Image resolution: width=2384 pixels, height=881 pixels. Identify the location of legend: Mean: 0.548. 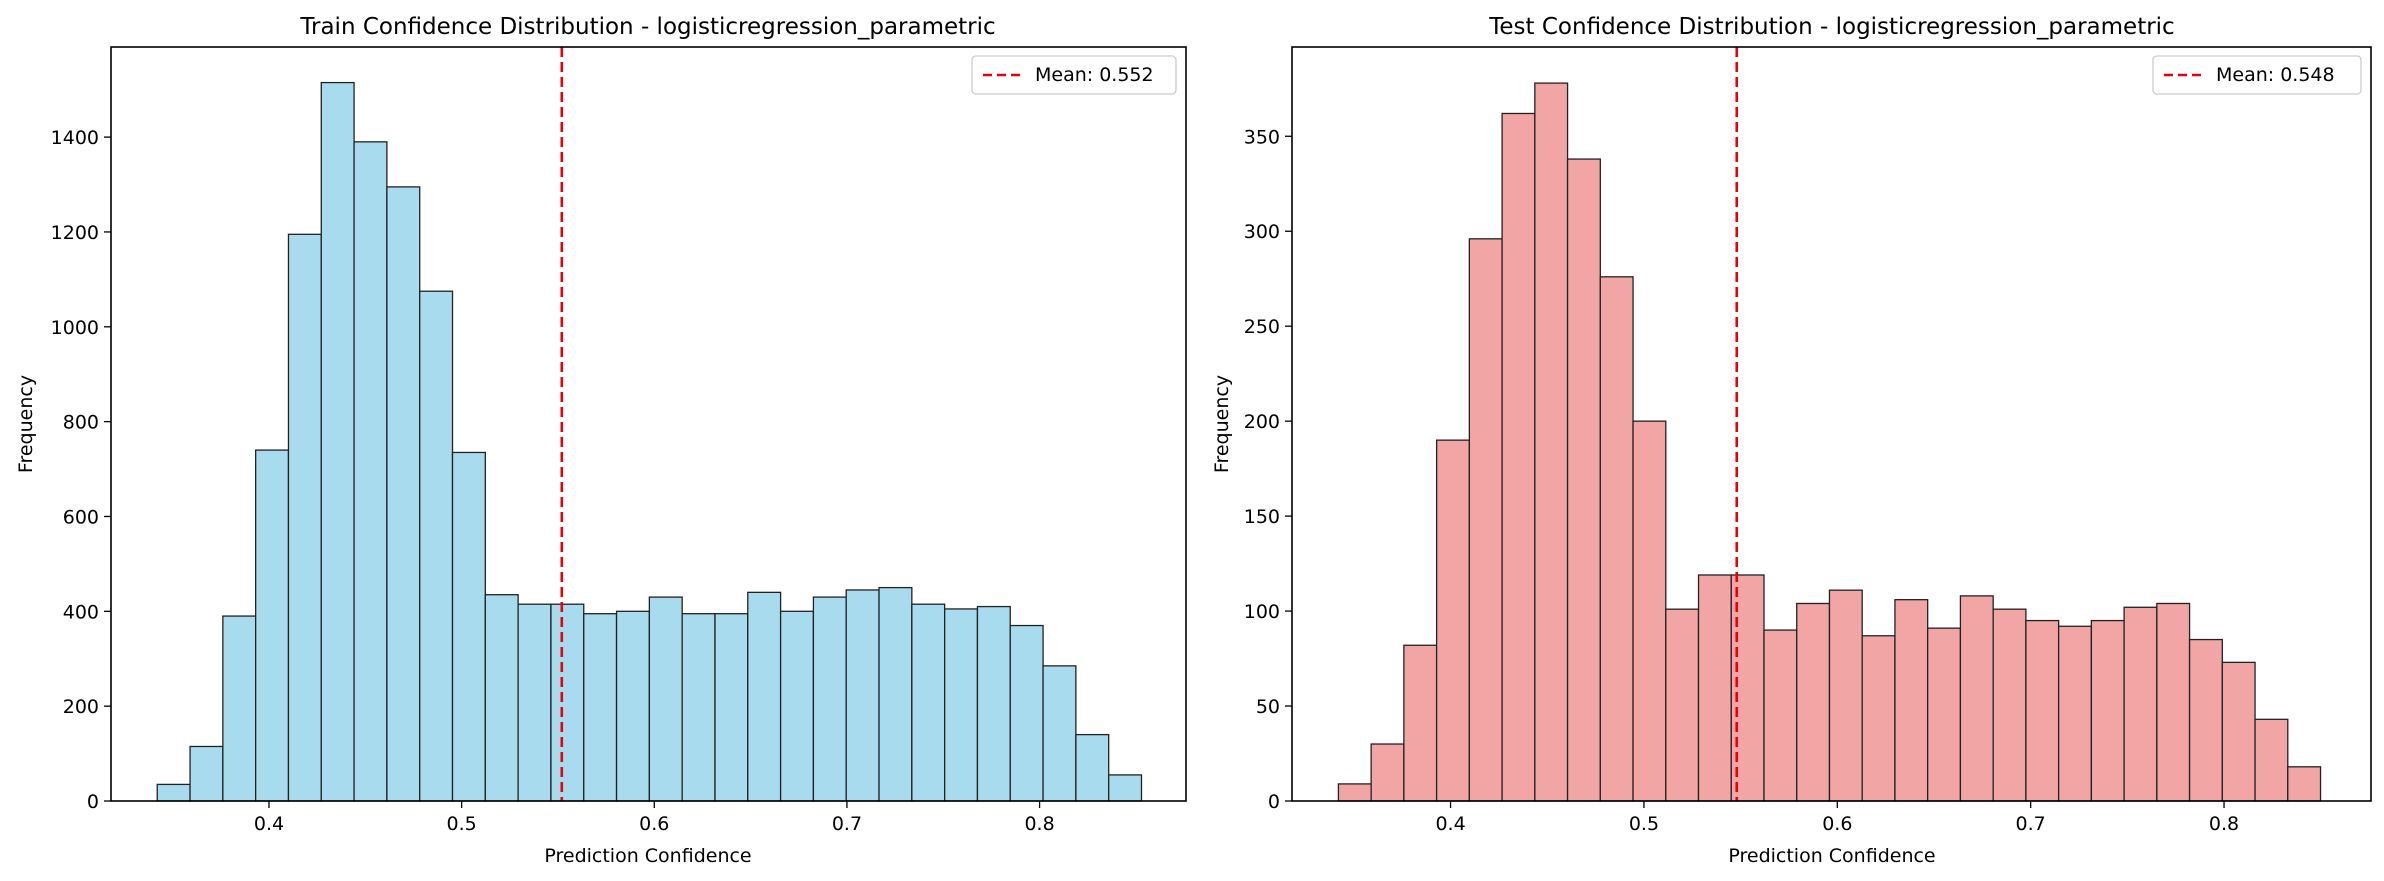
(2257, 75).